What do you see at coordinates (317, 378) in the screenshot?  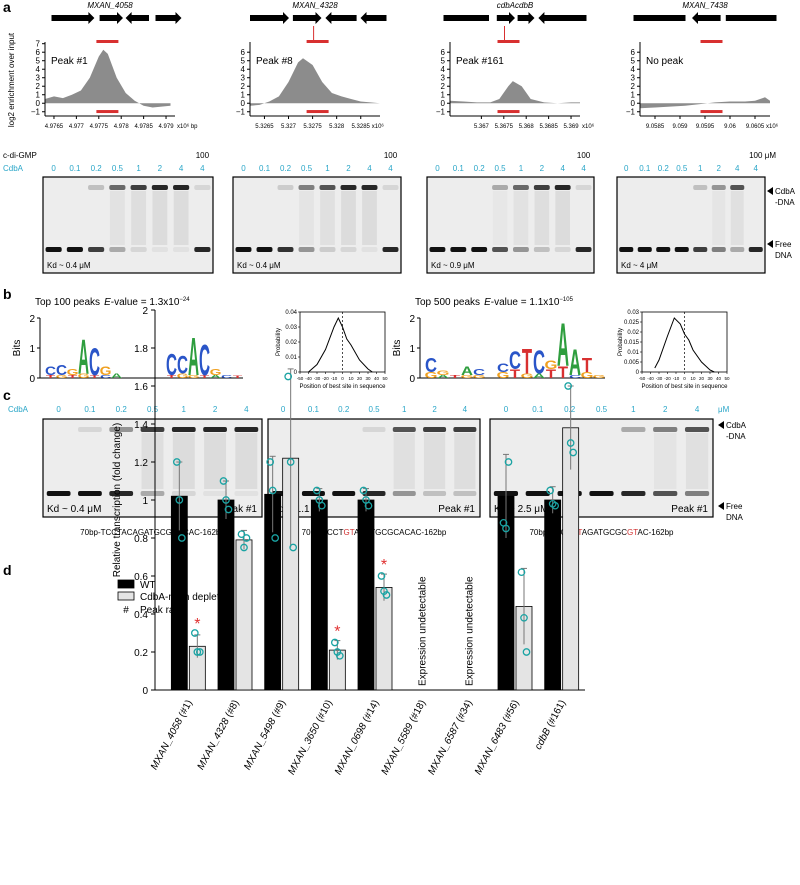 I see `x-tick-label: -30` at bounding box center [317, 378].